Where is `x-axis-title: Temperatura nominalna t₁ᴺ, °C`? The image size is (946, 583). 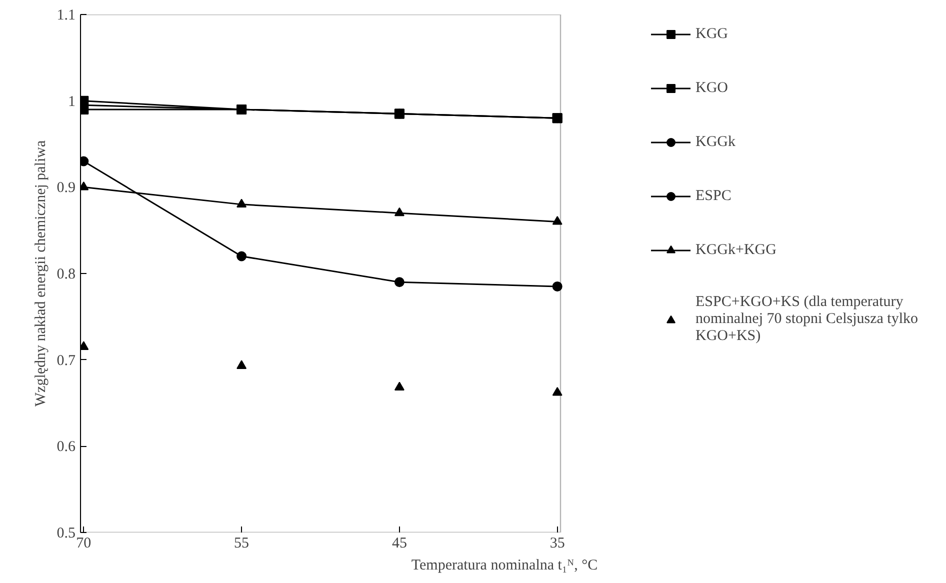 x-axis-title: Temperatura nominalna t₁ᴺ, °C is located at coordinates (504, 566).